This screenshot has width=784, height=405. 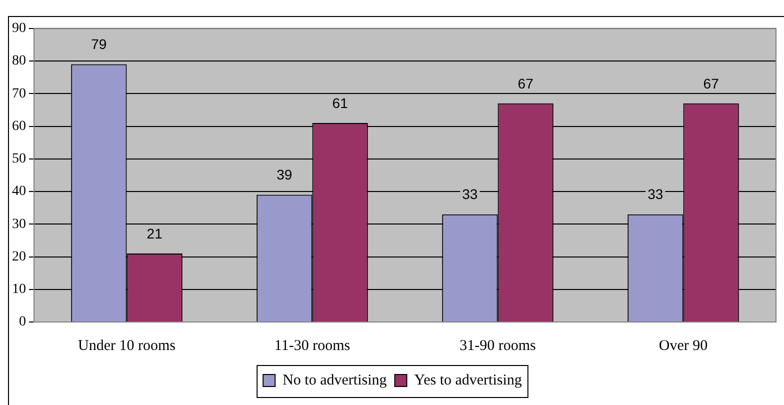 I want to click on y-tick-label: 60, so click(x=19, y=126).